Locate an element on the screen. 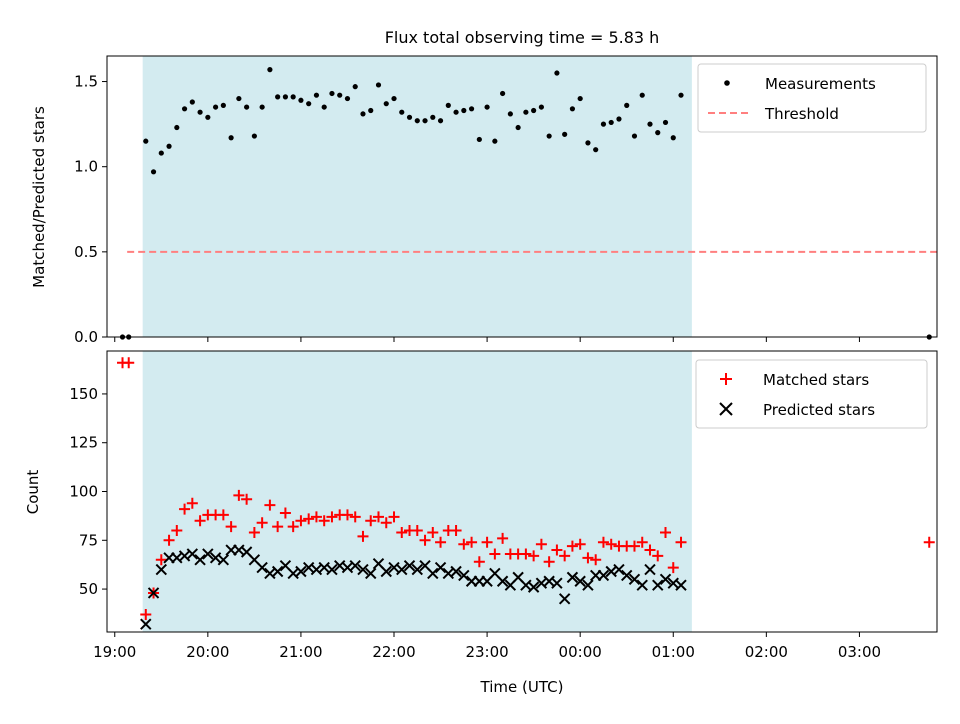  x-tick-label: 21:00 is located at coordinates (300, 652).